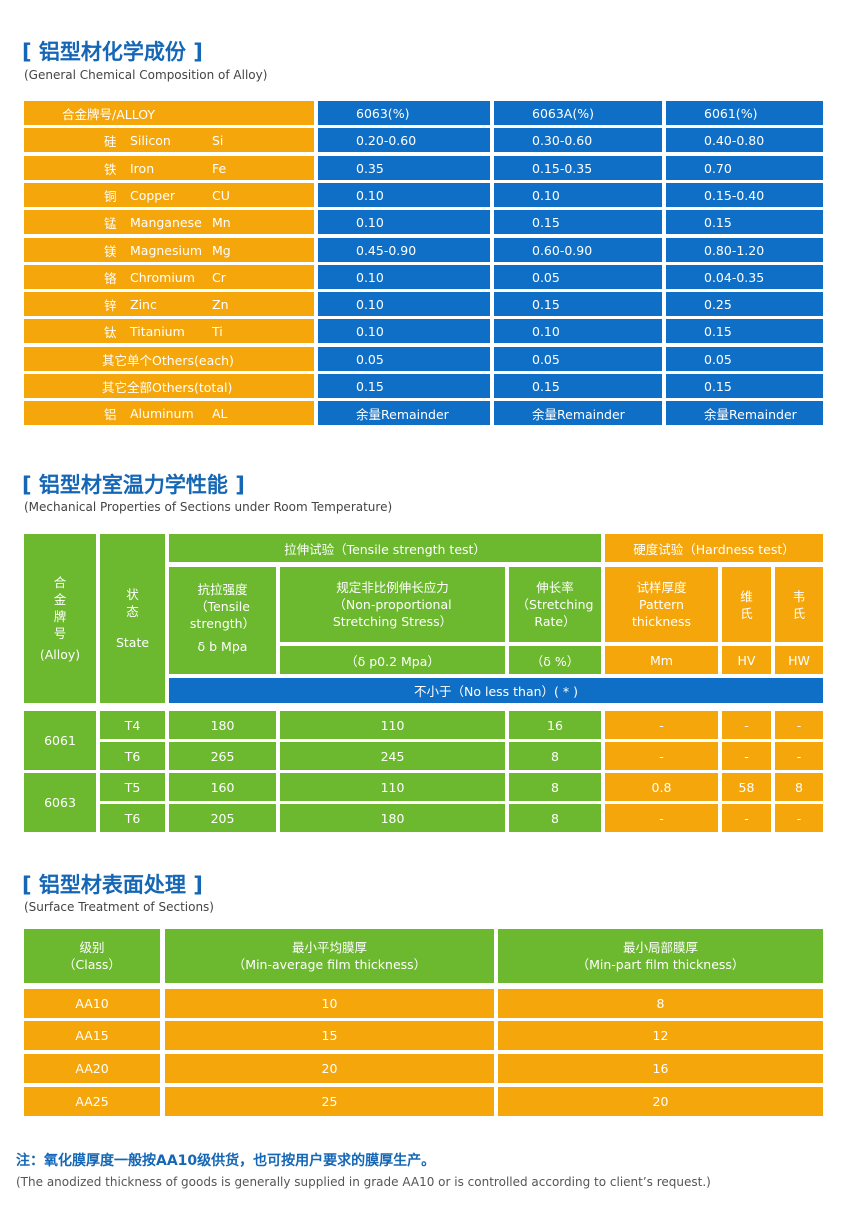 This screenshot has width=847, height=1209. What do you see at coordinates (744, 168) in the screenshot?
I see `composition-value: 0.70` at bounding box center [744, 168].